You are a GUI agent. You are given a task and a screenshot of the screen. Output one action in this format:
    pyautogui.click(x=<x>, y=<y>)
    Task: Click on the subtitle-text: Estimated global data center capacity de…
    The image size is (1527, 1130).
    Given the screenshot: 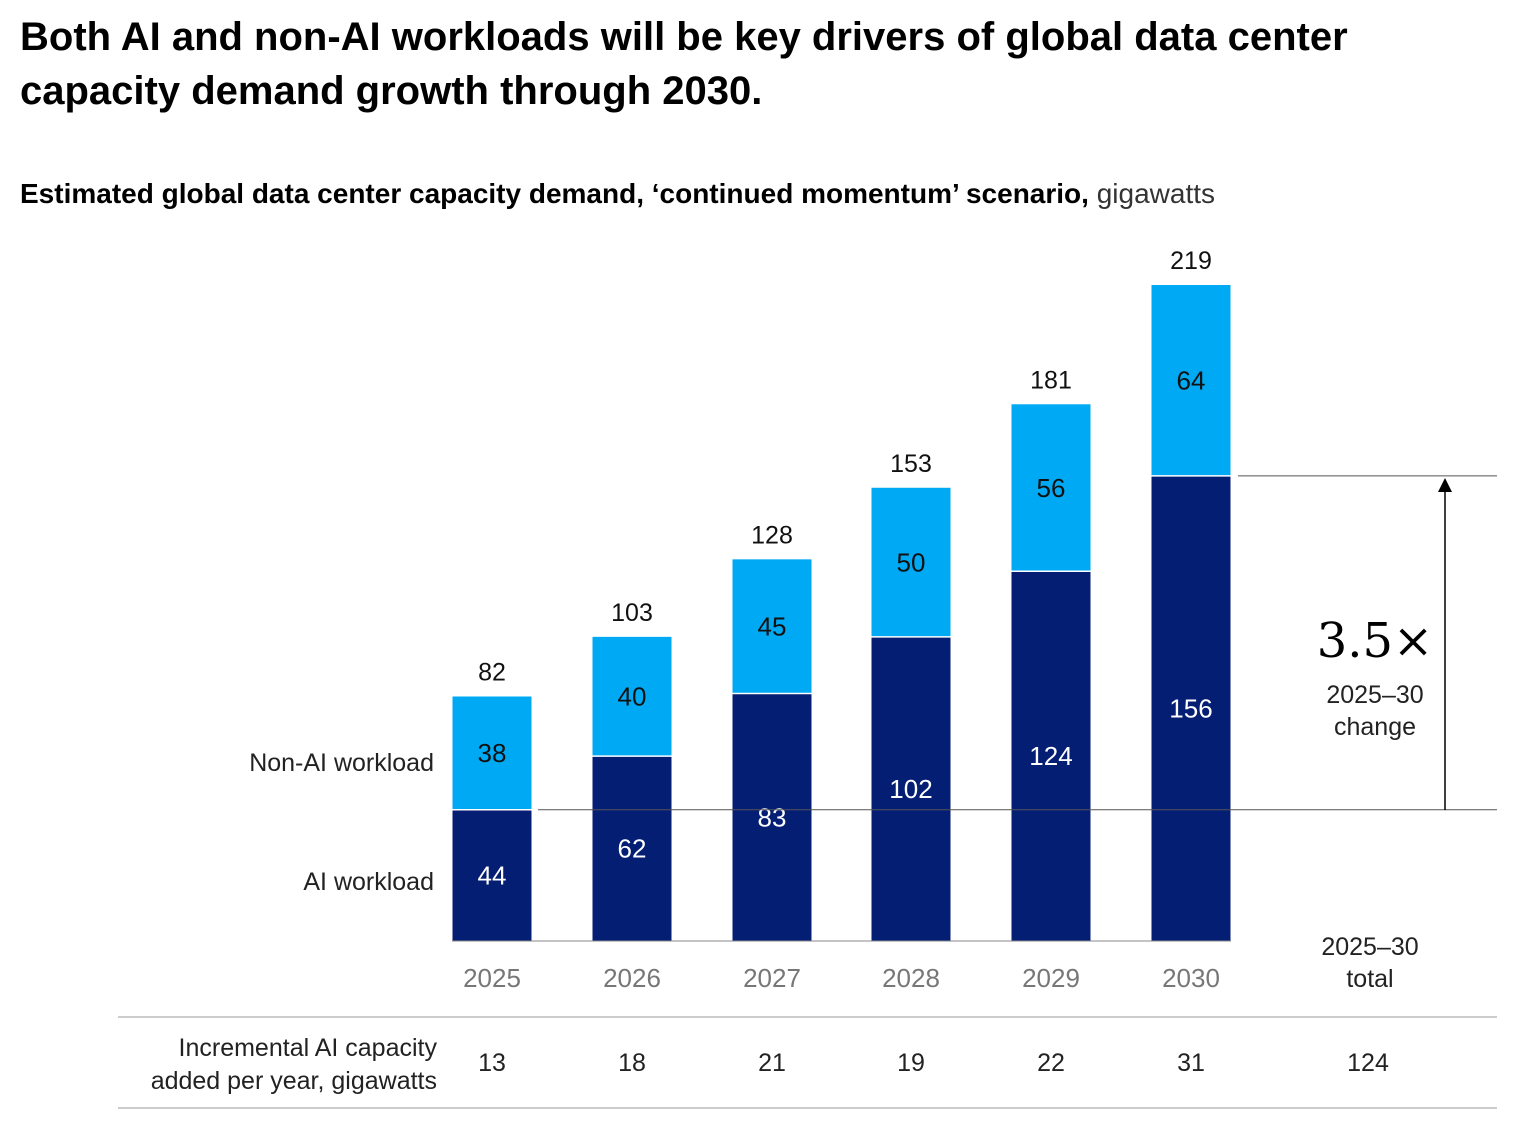 What is the action you would take?
    pyautogui.click(x=554, y=193)
    